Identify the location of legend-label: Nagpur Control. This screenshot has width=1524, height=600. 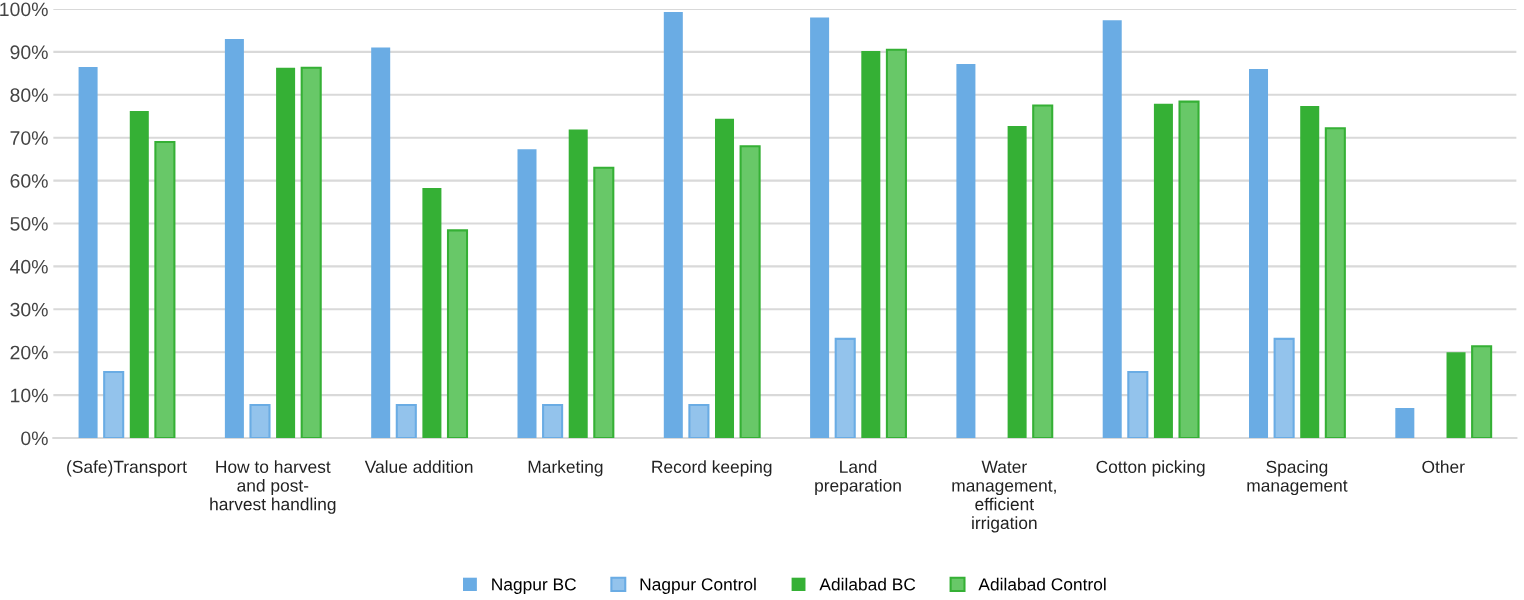
(698, 585).